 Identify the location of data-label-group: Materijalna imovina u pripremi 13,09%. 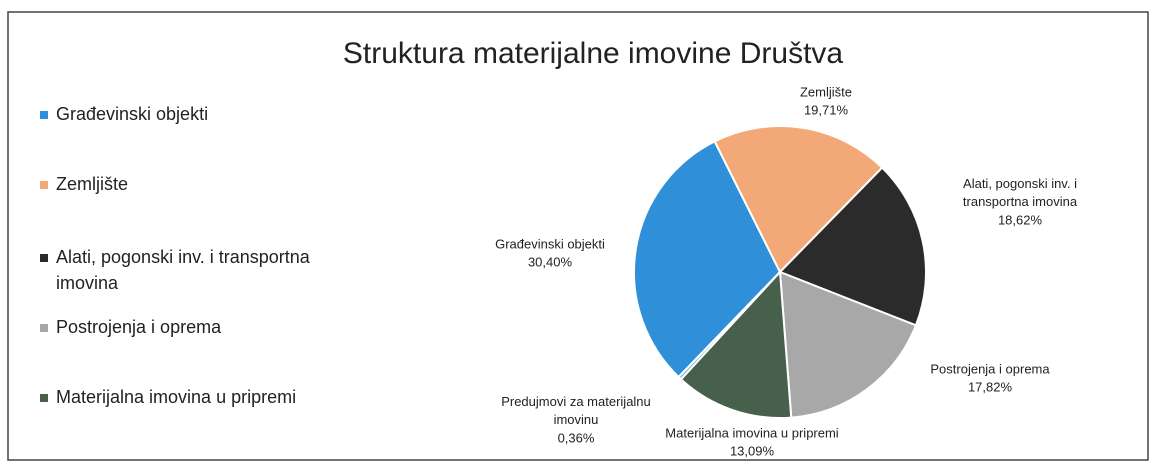
(752, 441).